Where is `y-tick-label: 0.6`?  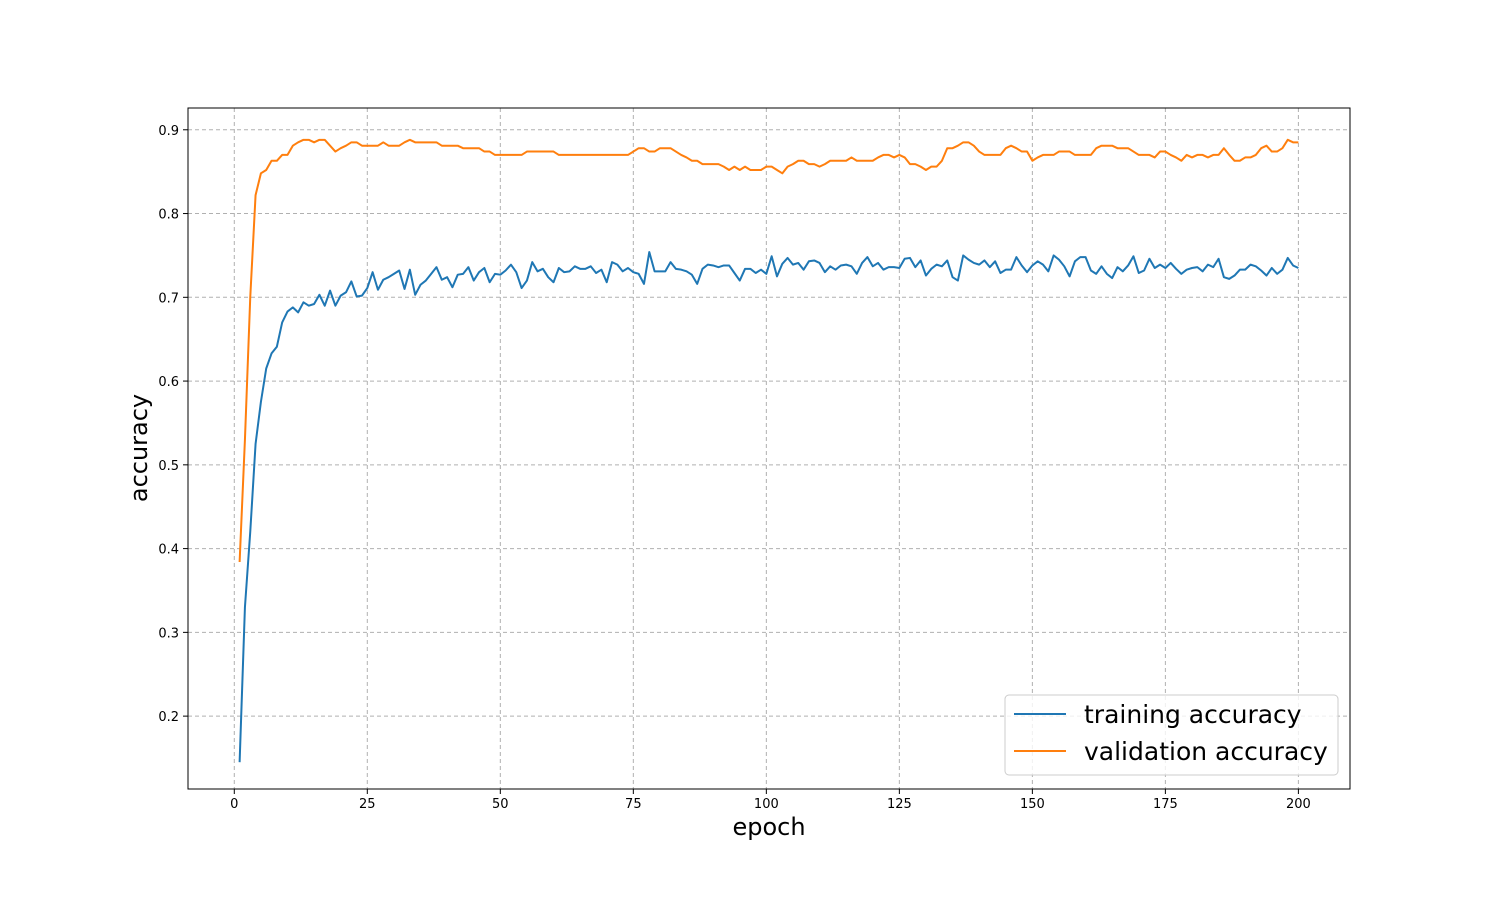 y-tick-label: 0.6 is located at coordinates (168, 382).